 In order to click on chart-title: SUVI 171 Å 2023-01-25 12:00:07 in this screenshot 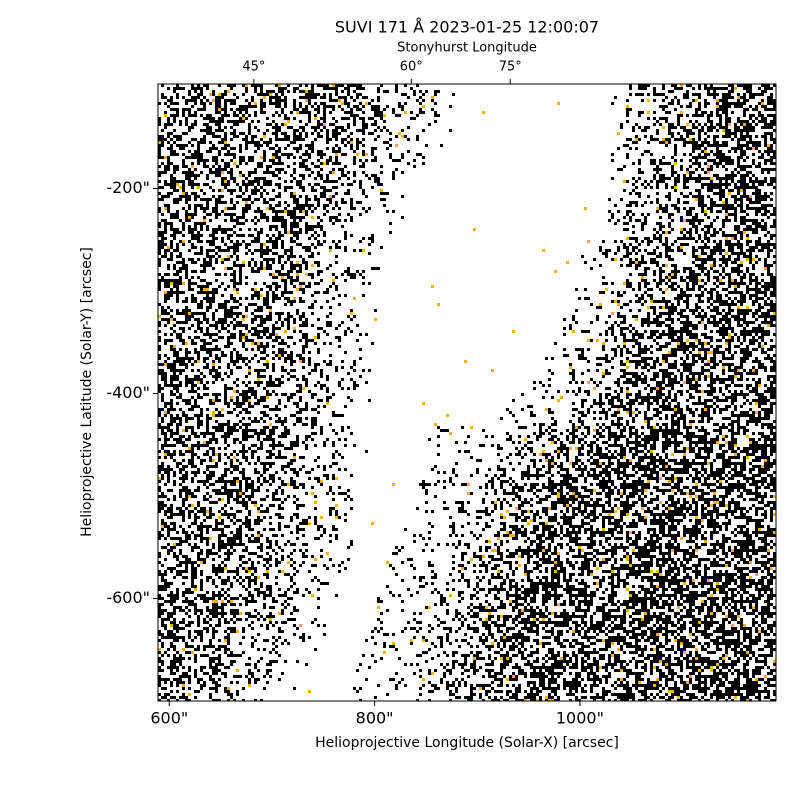, I will do `click(467, 27)`.